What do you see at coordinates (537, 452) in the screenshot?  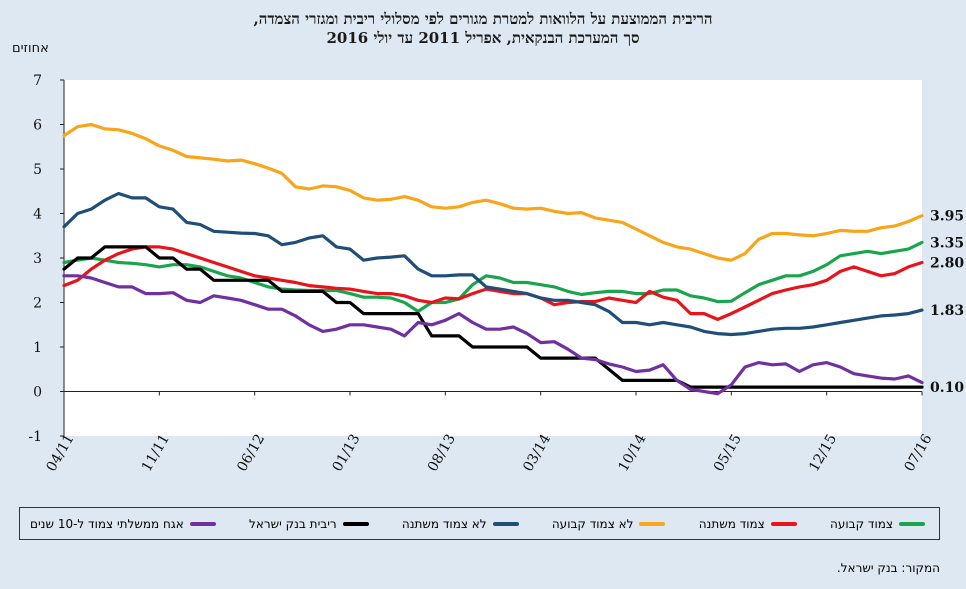 I see `x-tick-label: 03/14` at bounding box center [537, 452].